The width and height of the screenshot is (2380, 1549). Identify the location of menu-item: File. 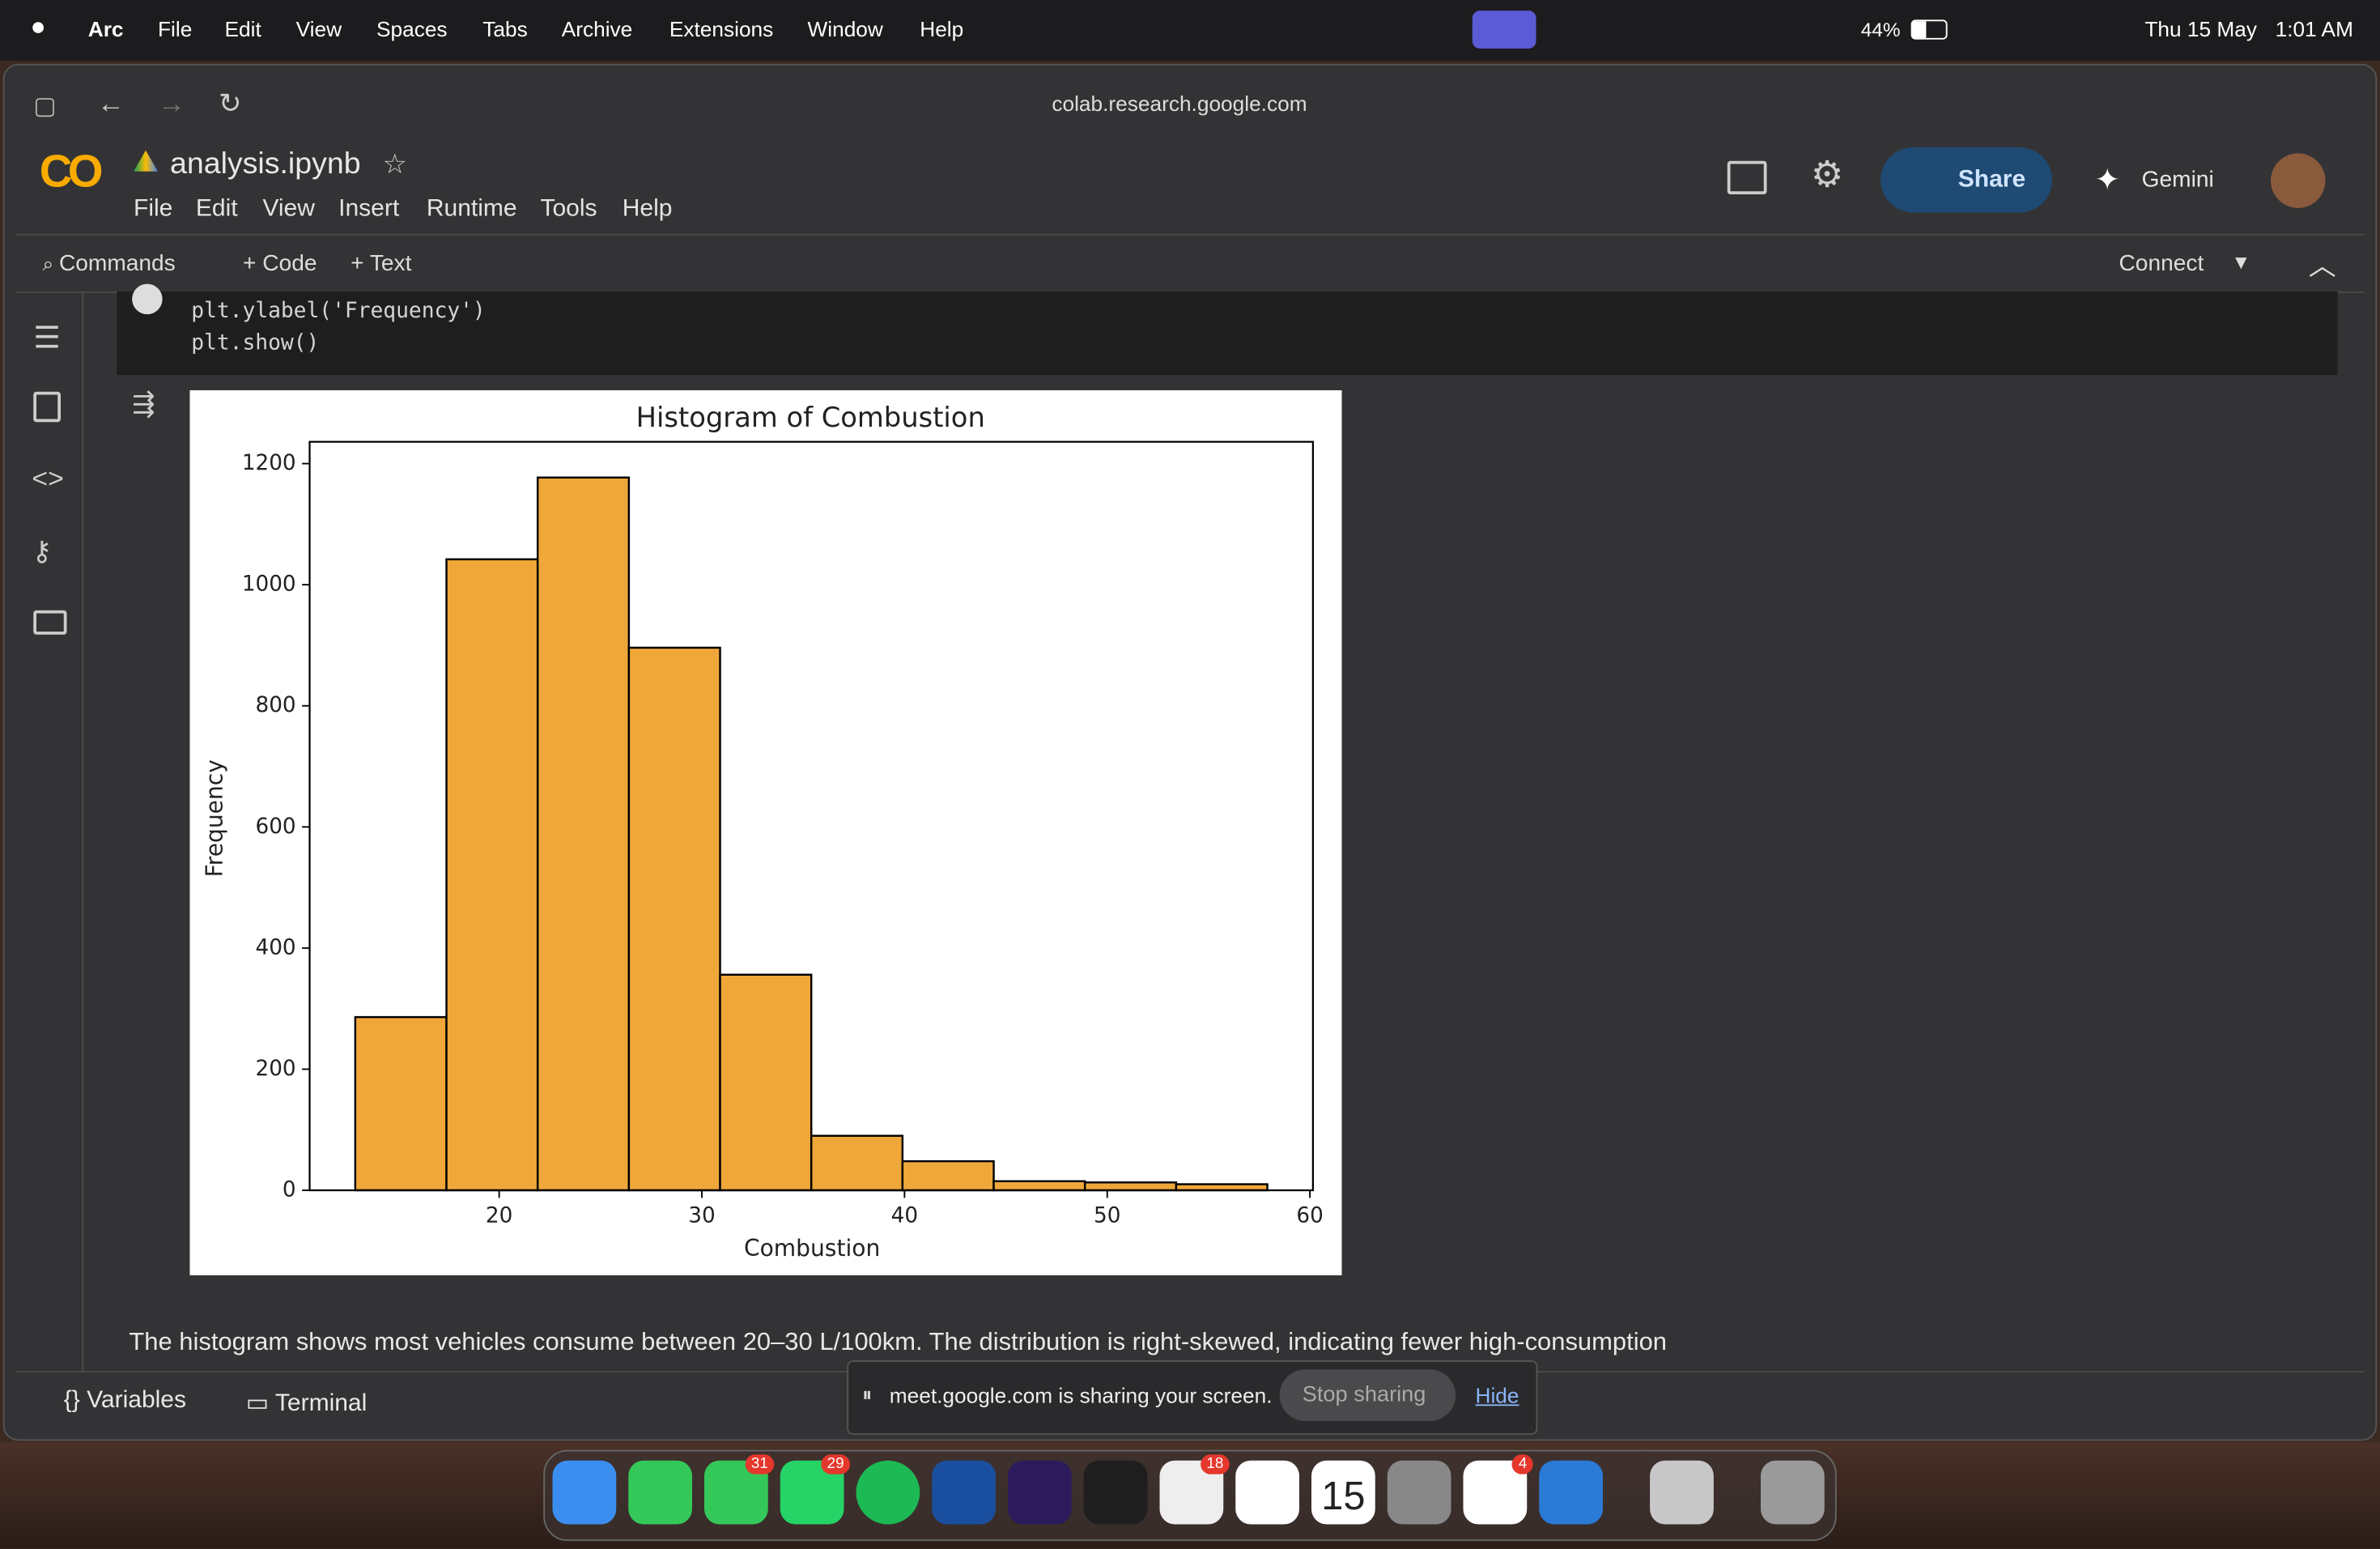
(176, 28).